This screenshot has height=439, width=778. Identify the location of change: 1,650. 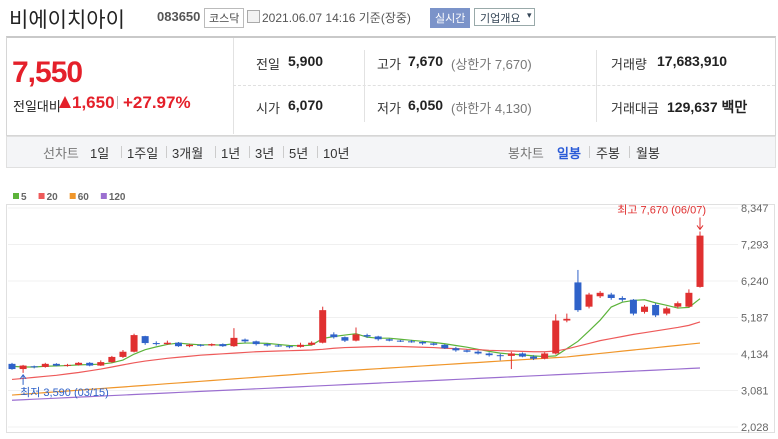
(93, 102).